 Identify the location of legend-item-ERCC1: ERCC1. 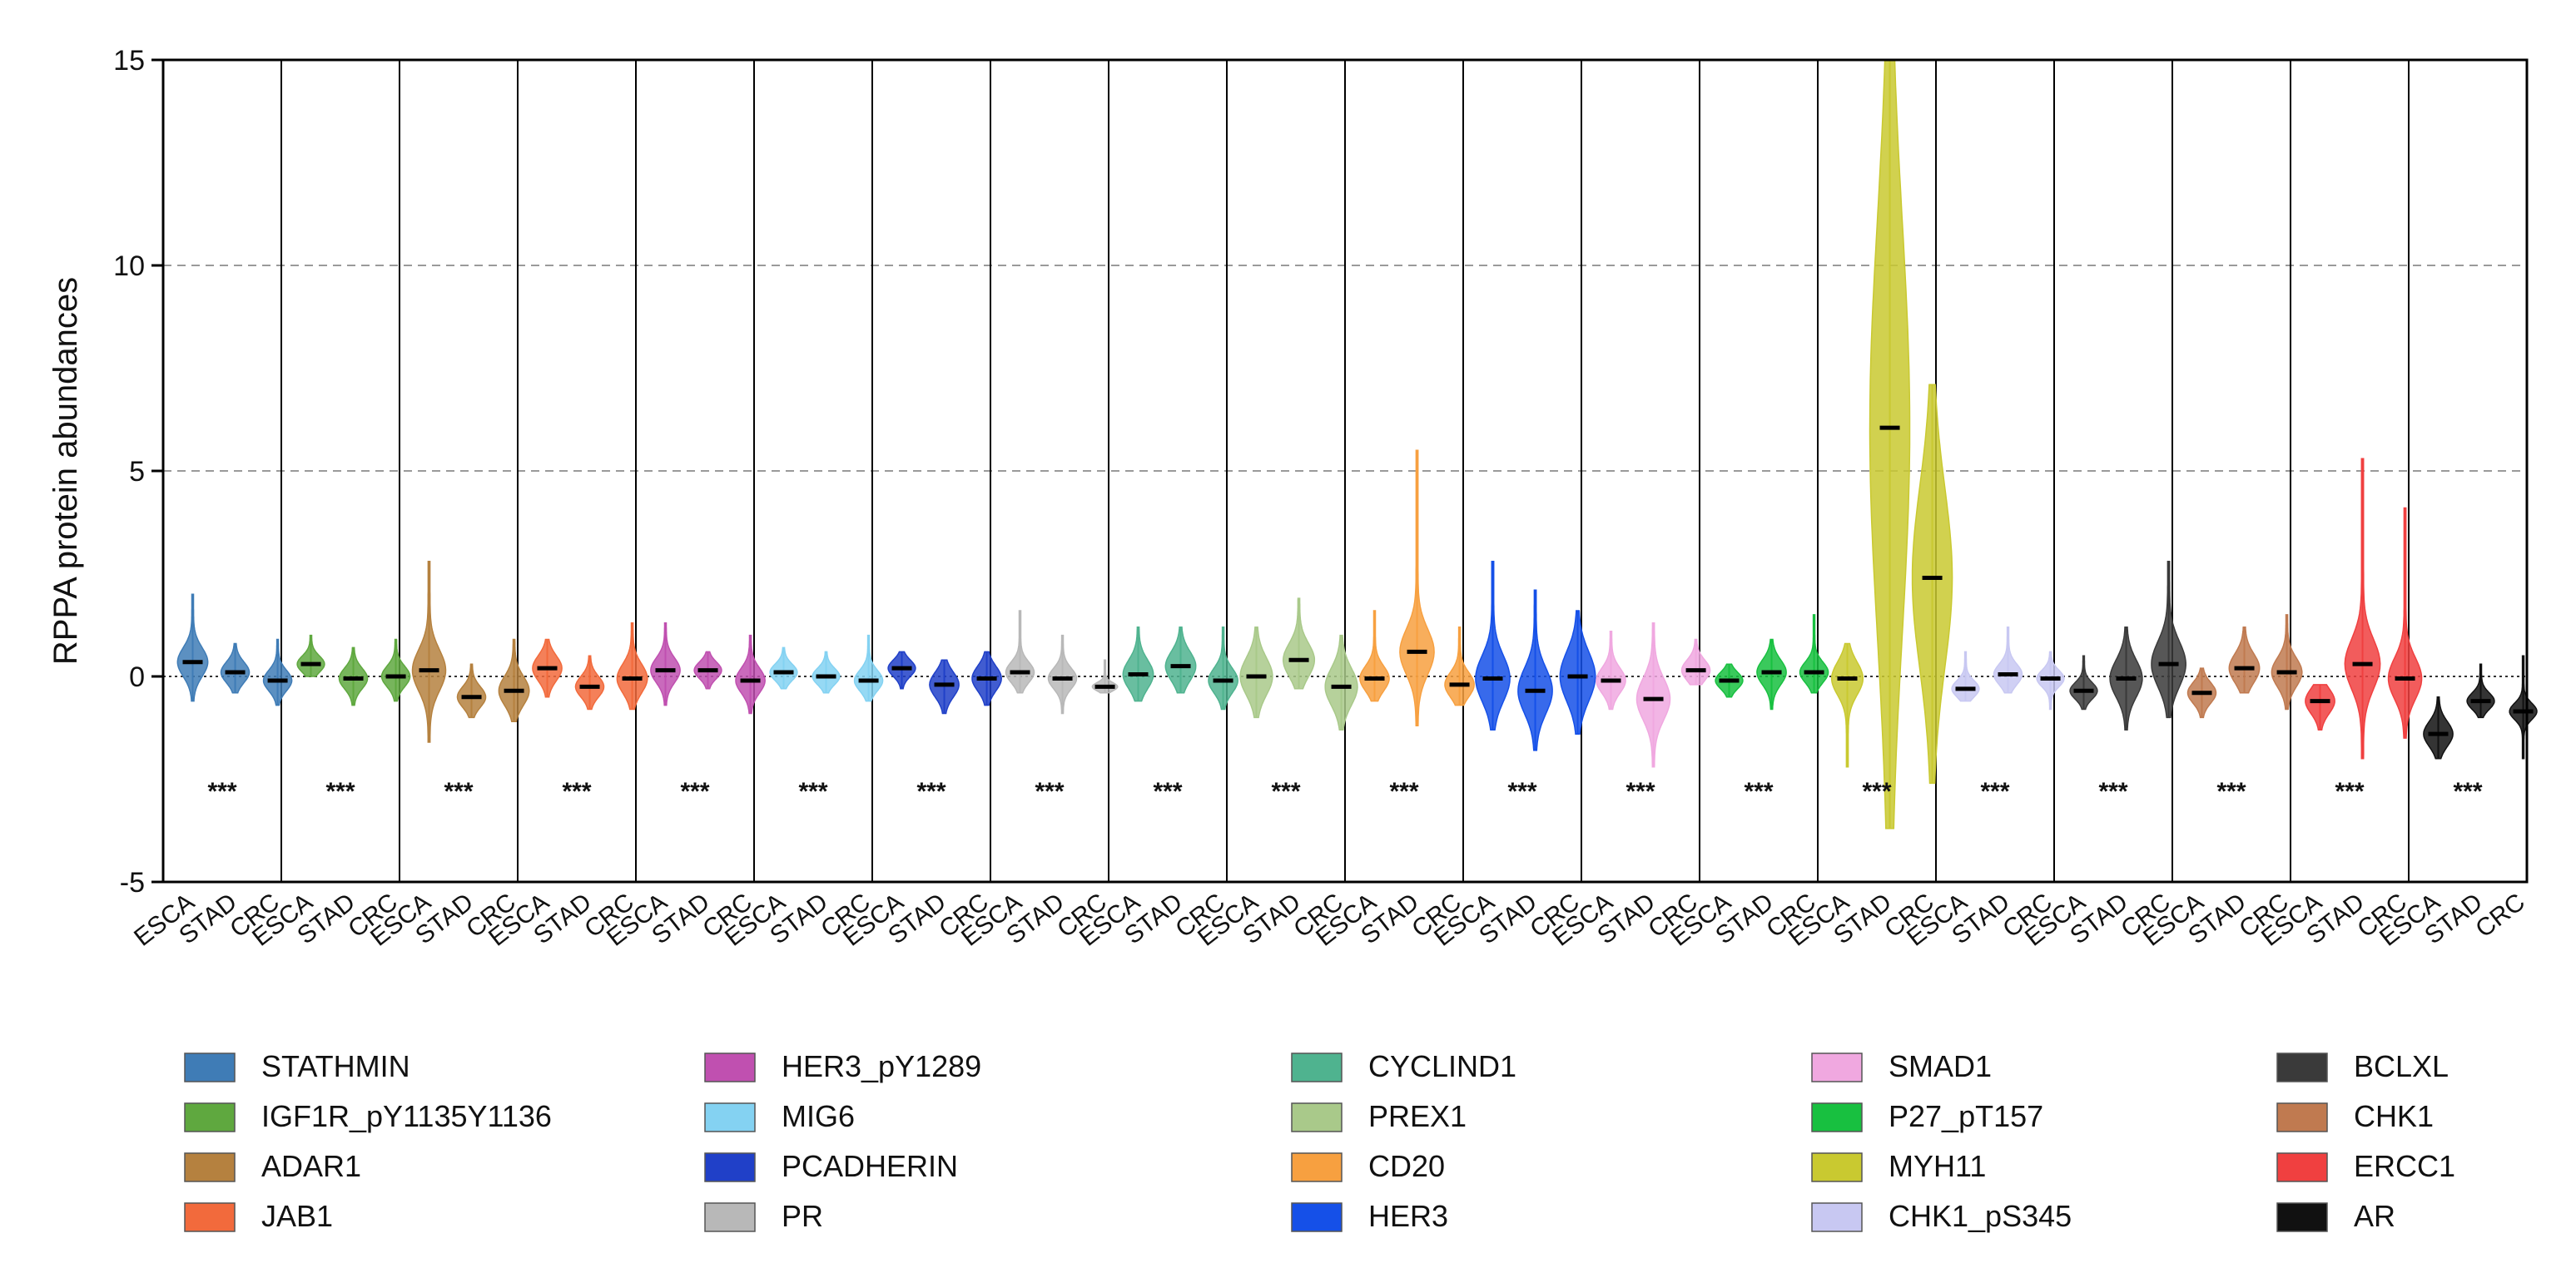
(2365, 1166).